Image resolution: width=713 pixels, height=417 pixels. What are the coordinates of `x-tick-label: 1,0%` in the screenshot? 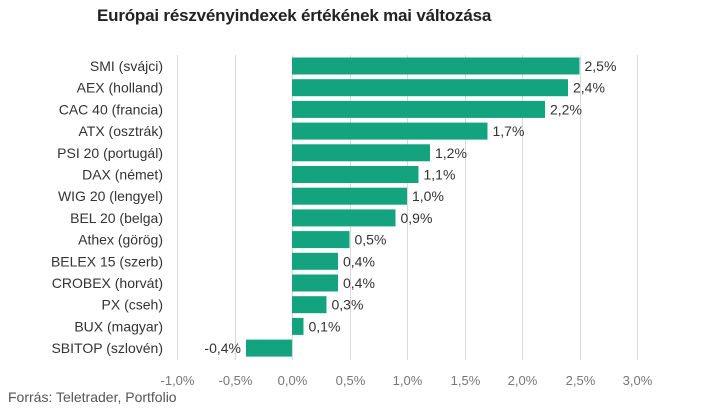 It's located at (408, 380).